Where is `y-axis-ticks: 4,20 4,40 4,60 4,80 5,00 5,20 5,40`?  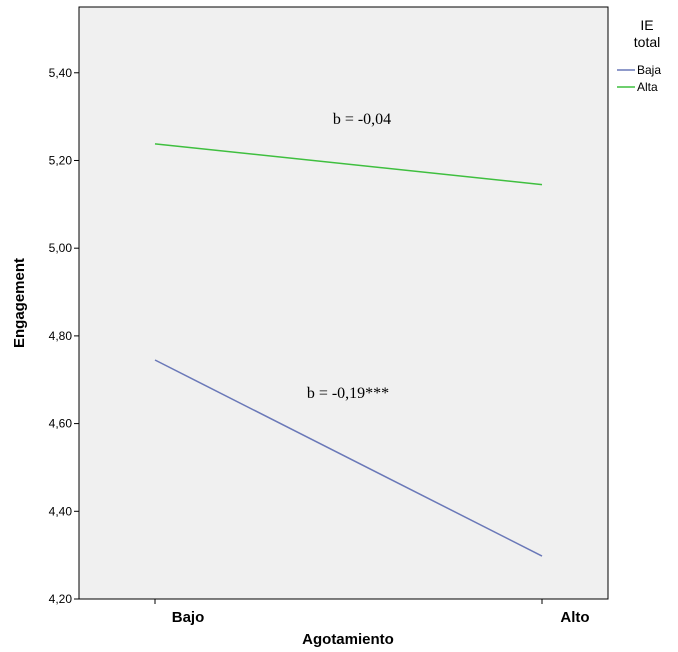
y-axis-ticks: 4,20 4,40 4,60 4,80 5,00 5,20 5,40 is located at coordinates (64, 336).